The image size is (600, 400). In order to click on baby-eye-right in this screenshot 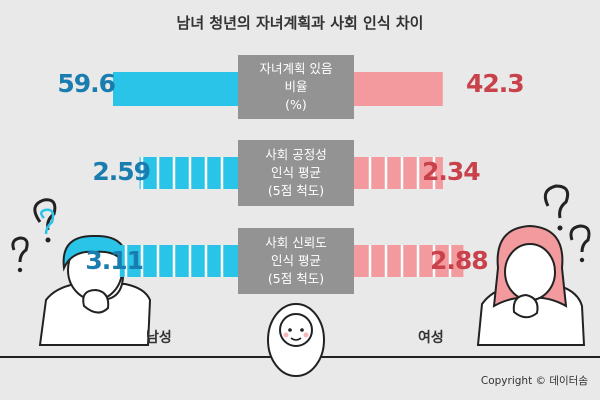, I will do `click(302, 330)`.